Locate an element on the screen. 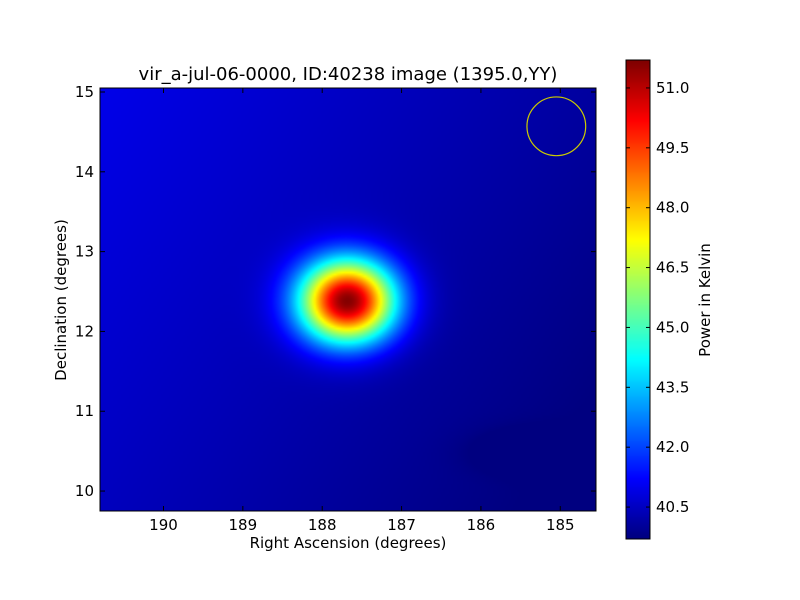 The height and width of the screenshot is (600, 800). x-axis-label: Right Ascension (degrees) is located at coordinates (348, 543).